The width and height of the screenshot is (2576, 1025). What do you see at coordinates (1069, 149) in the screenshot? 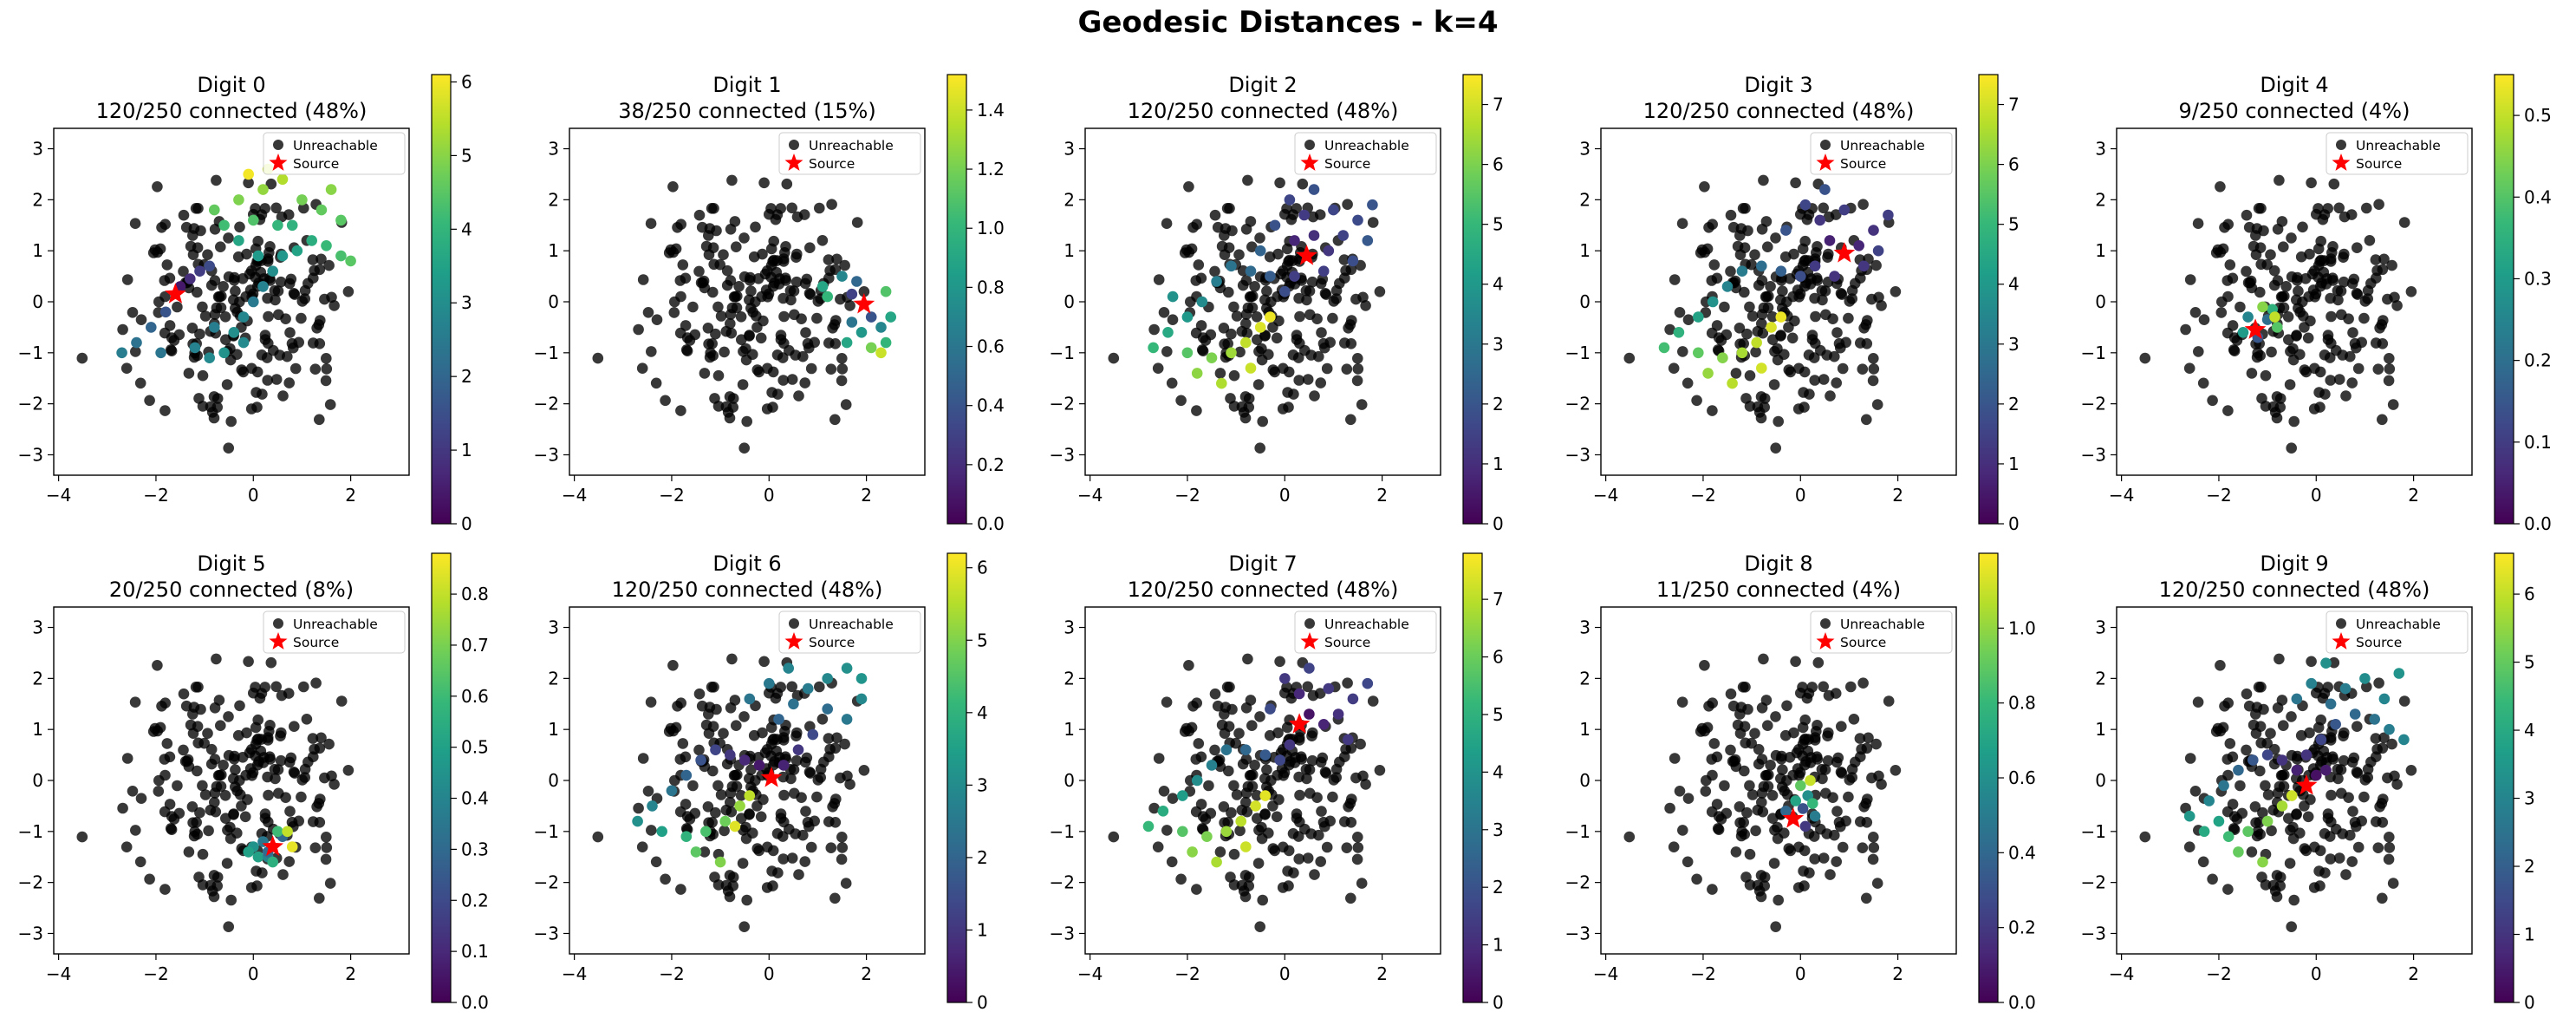
I see `y-tick-label: 3` at bounding box center [1069, 149].